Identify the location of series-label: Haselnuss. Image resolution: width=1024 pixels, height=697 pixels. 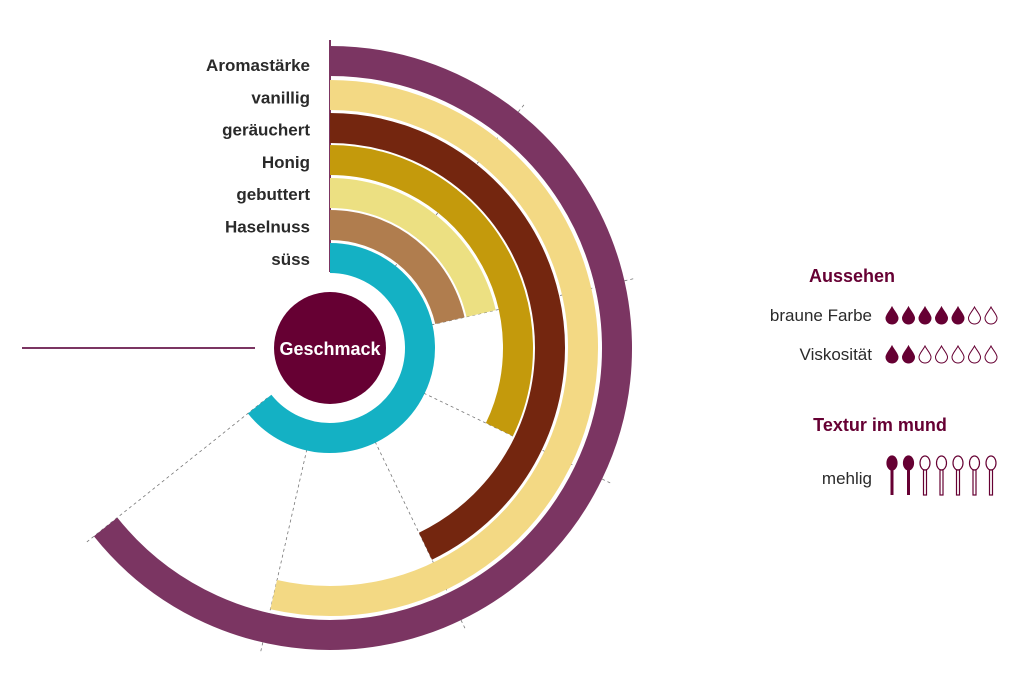
(267, 227).